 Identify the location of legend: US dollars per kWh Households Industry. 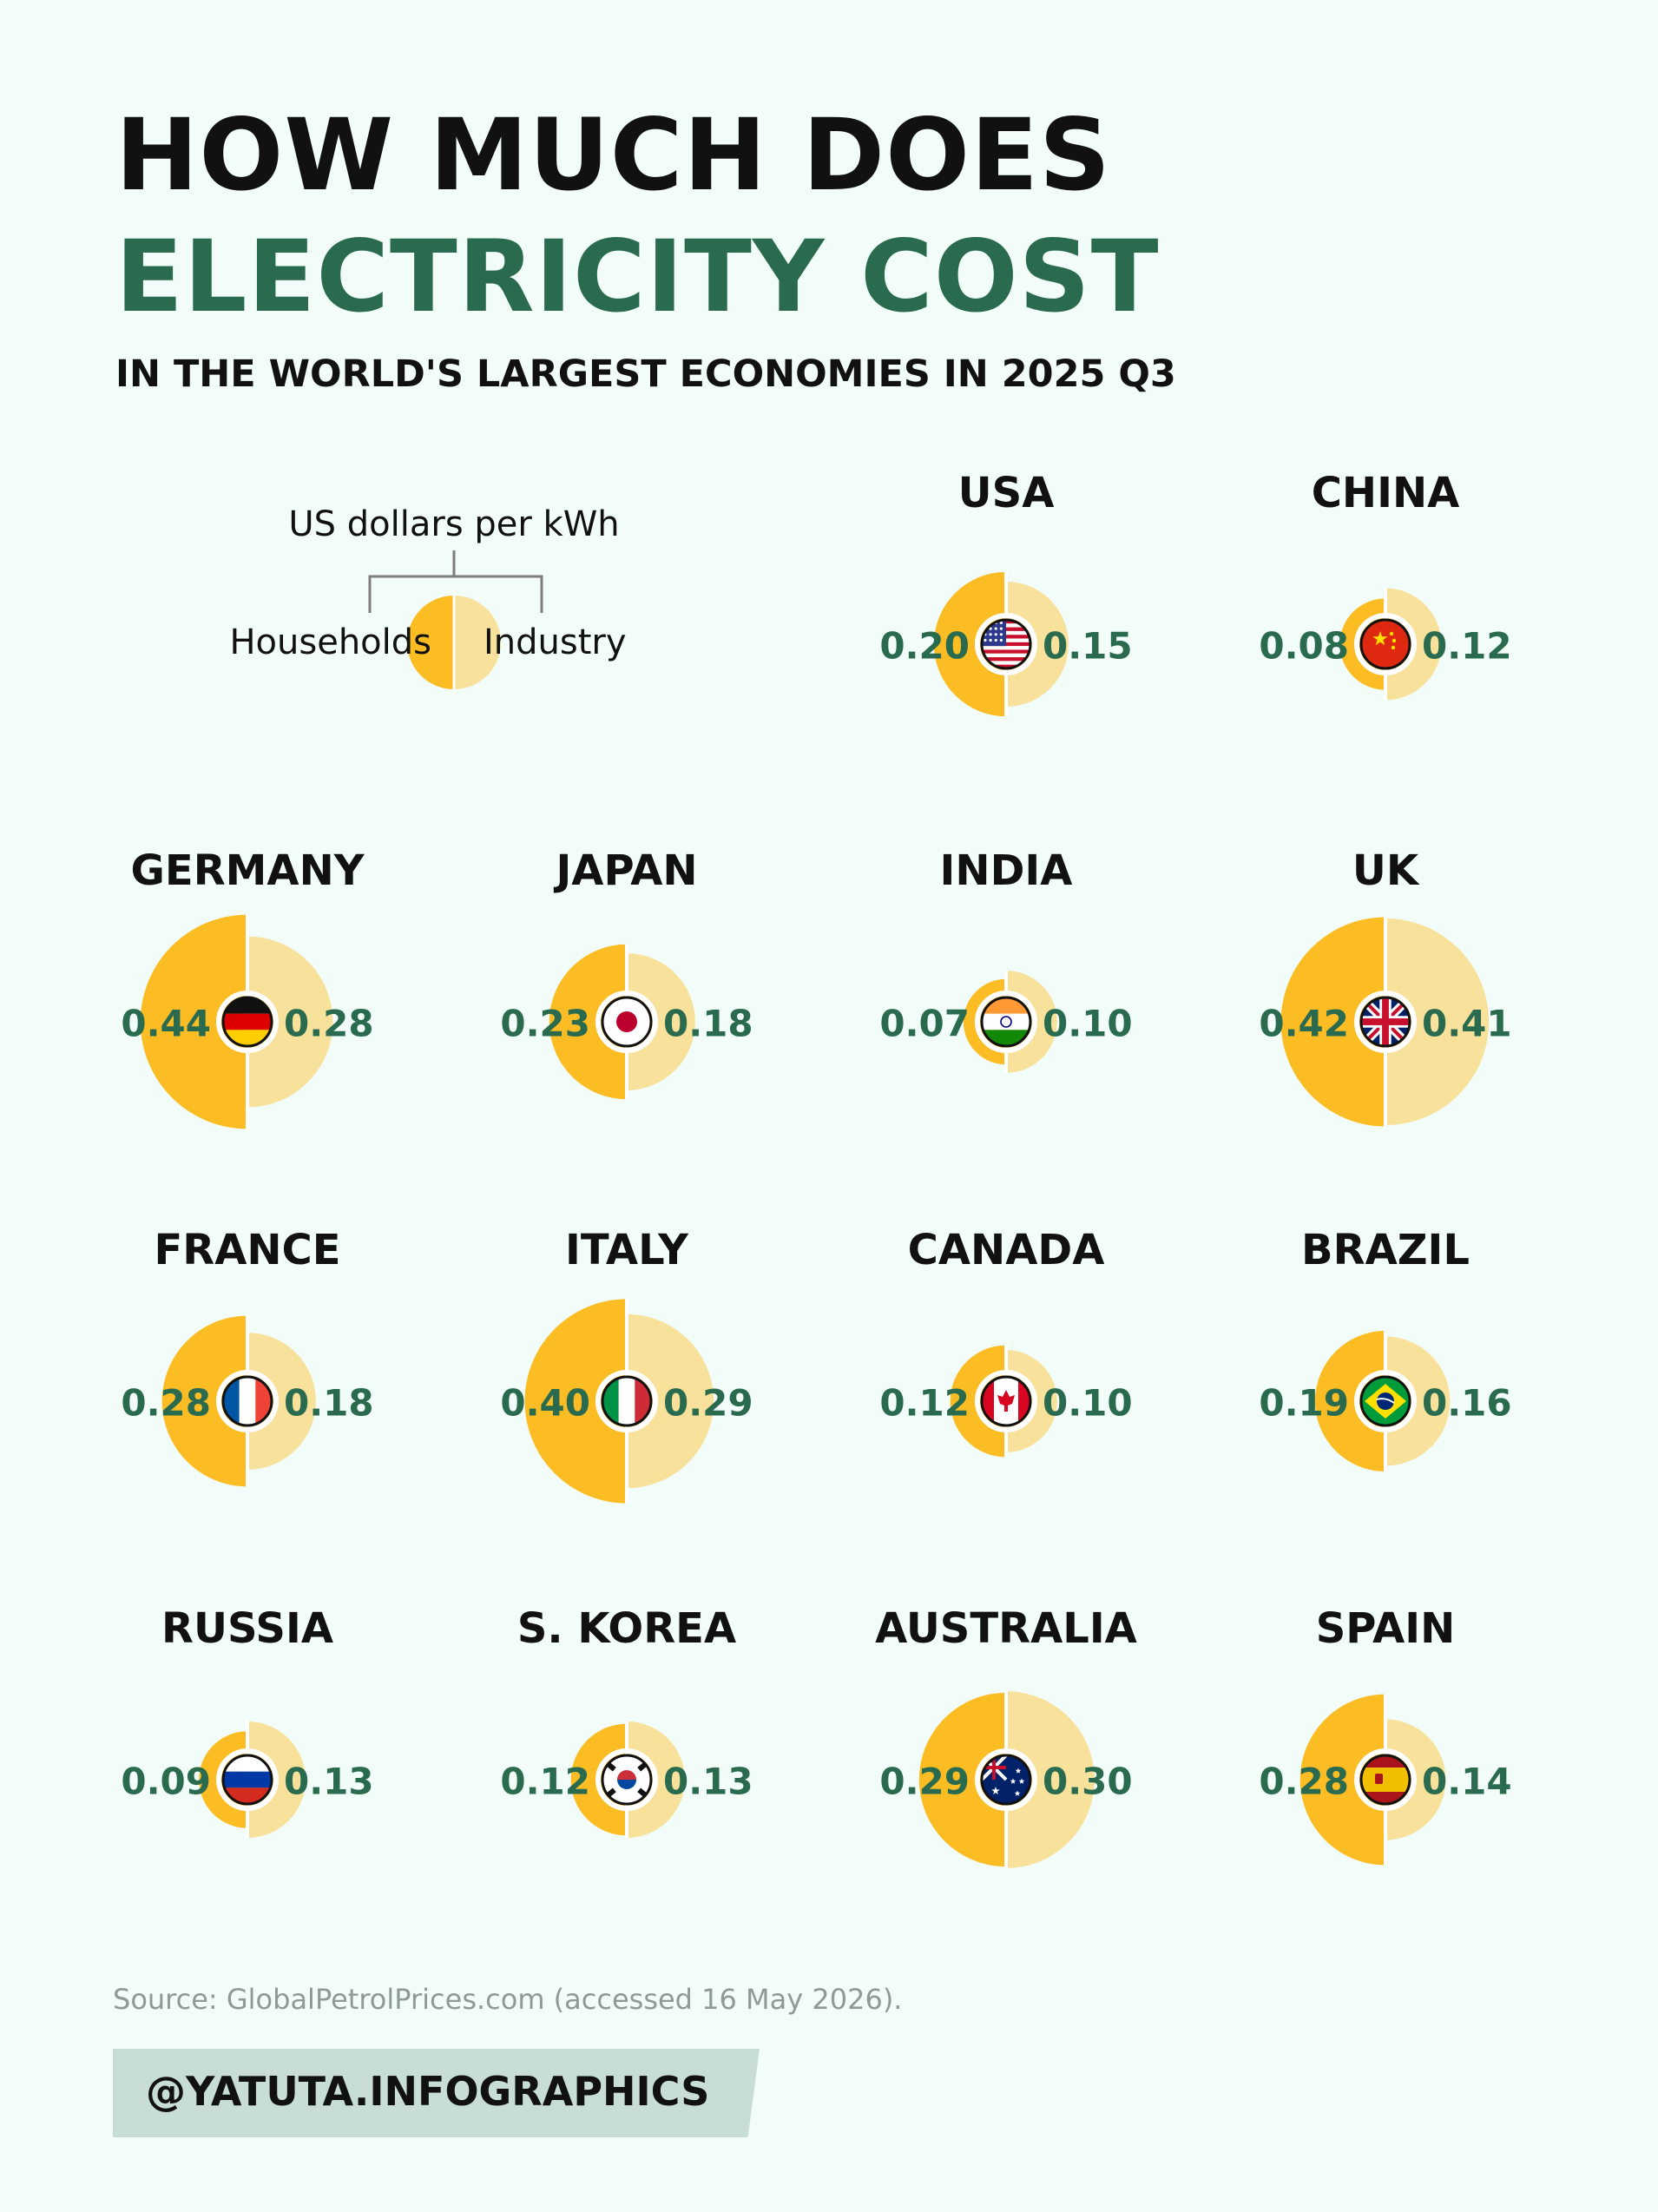
(428, 596).